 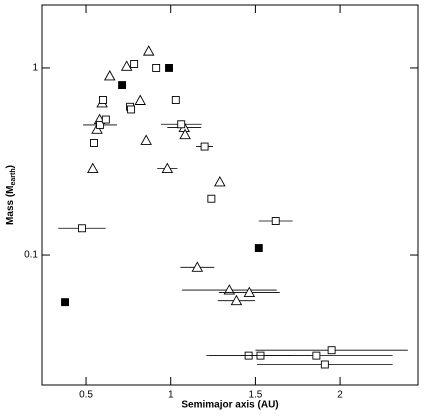 I want to click on y-tick-label: 0.1, so click(x=31, y=255).